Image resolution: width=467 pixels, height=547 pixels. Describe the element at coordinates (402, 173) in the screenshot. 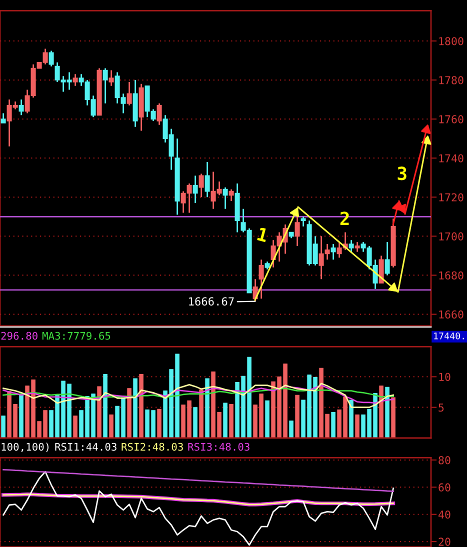

I see `text: 3` at that location.